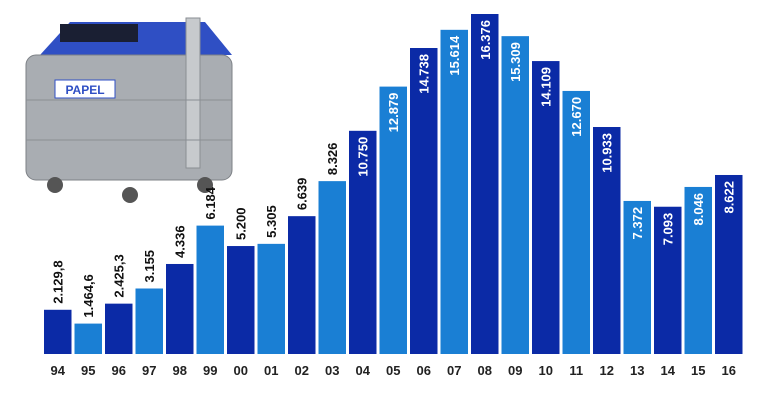  What do you see at coordinates (546, 87) in the screenshot?
I see `value-label: 14.109` at bounding box center [546, 87].